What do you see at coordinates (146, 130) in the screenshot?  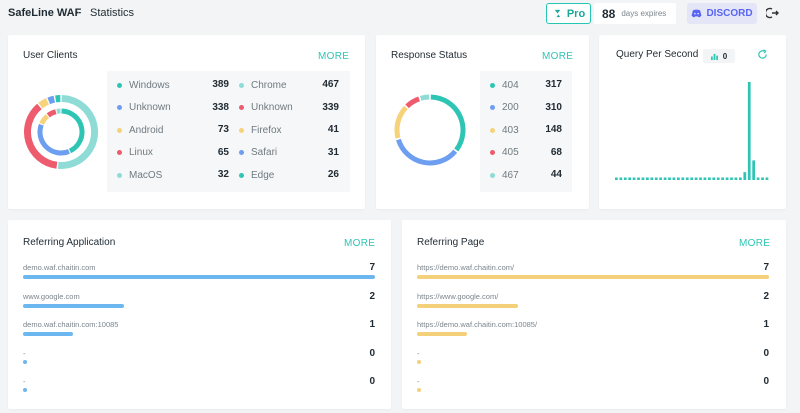 I see `legend-label: Android` at bounding box center [146, 130].